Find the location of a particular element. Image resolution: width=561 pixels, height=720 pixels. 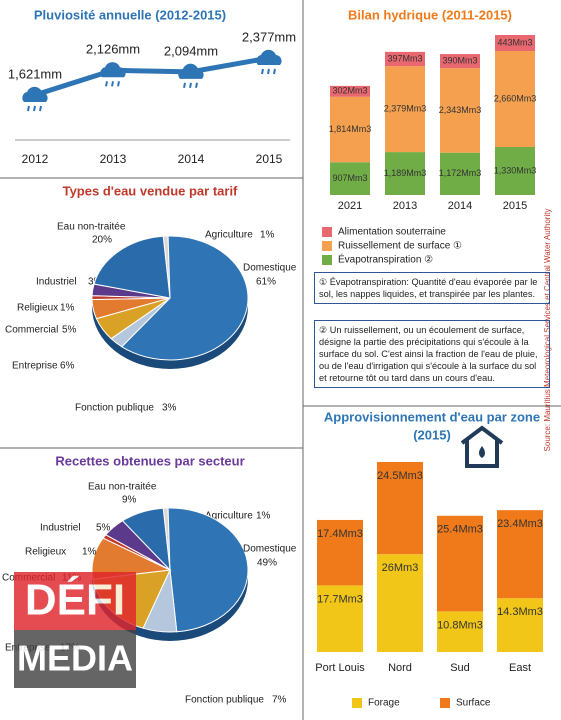

legend-label: Alimentation souterraine is located at coordinates (392, 232).